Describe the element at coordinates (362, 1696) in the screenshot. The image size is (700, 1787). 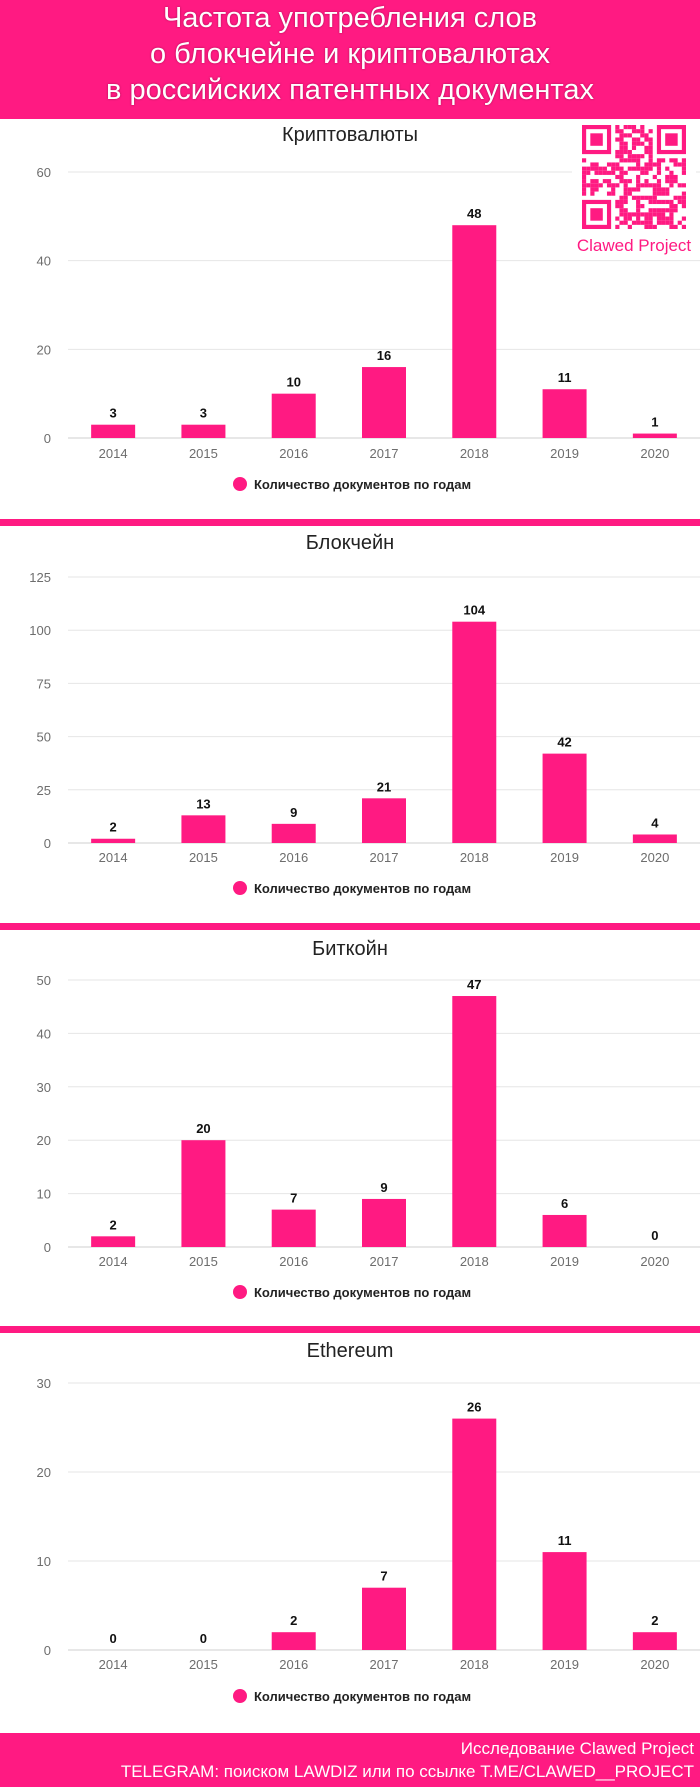
I see `legend-label: Количество документов по годам` at that location.